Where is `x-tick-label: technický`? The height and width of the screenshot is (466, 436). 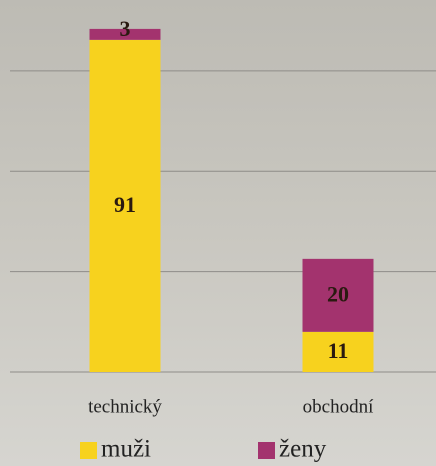 x-tick-label: technický is located at coordinates (125, 406).